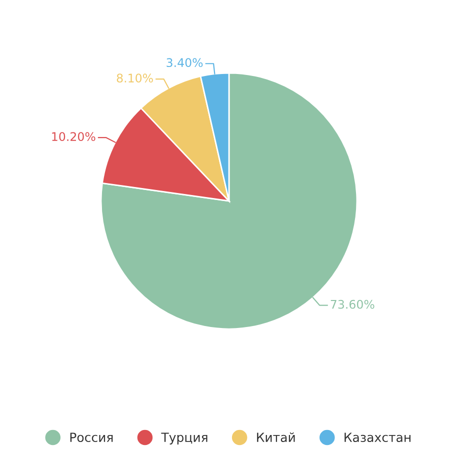 The image size is (452, 465). Describe the element at coordinates (377, 437) in the screenshot. I see `legend-label: Казахстан` at that location.